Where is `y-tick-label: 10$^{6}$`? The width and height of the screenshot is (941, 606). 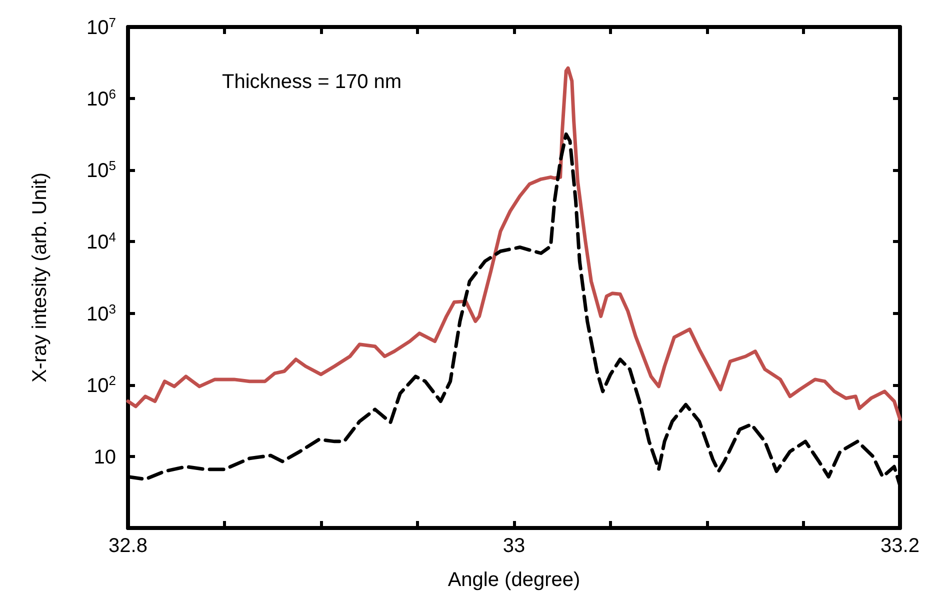 y-tick-label: 10$^{6}$ is located at coordinates (101, 98).